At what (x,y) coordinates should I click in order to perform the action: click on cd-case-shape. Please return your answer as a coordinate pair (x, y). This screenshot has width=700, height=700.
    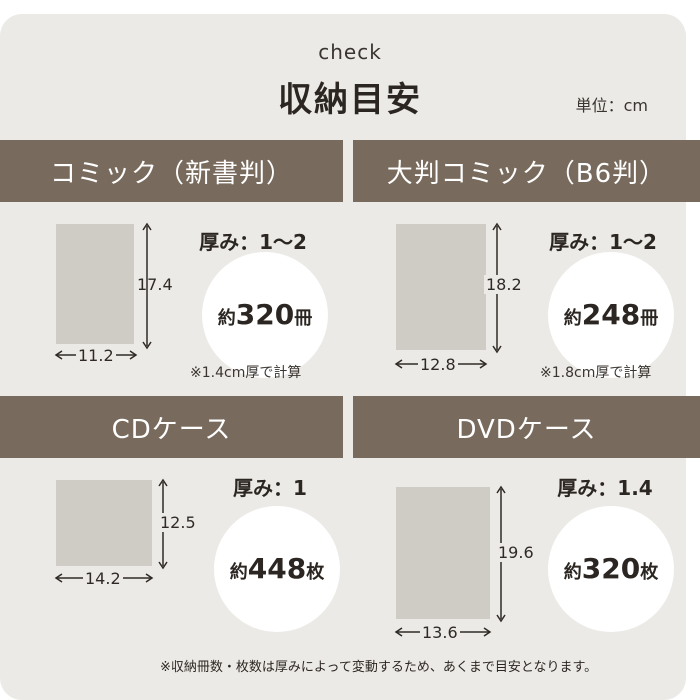
    Looking at the image, I should click on (104, 523).